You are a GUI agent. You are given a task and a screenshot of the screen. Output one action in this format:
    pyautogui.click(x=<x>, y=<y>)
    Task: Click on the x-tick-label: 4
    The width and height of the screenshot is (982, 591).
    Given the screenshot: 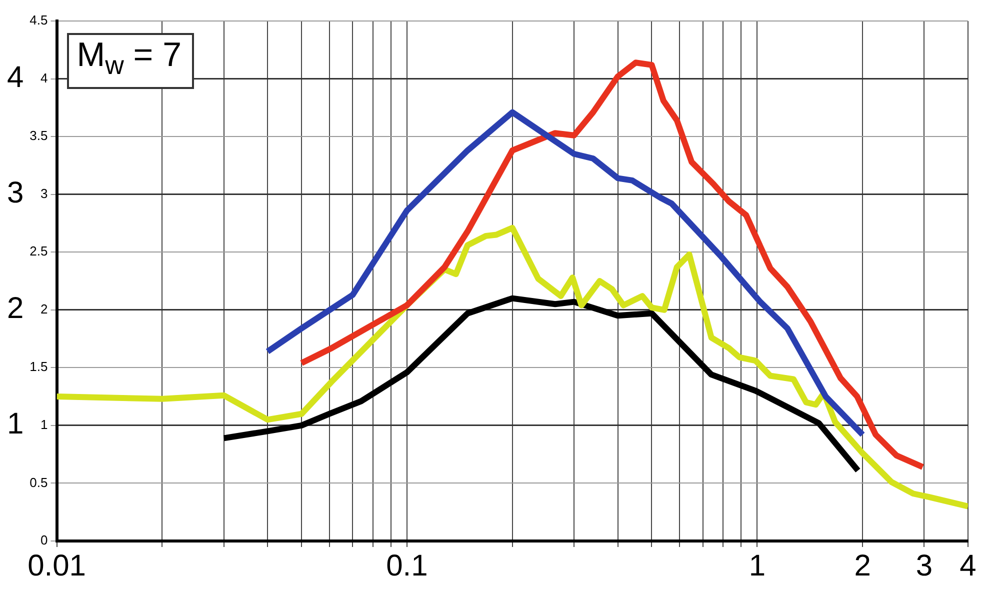 What is the action you would take?
    pyautogui.click(x=968, y=565)
    